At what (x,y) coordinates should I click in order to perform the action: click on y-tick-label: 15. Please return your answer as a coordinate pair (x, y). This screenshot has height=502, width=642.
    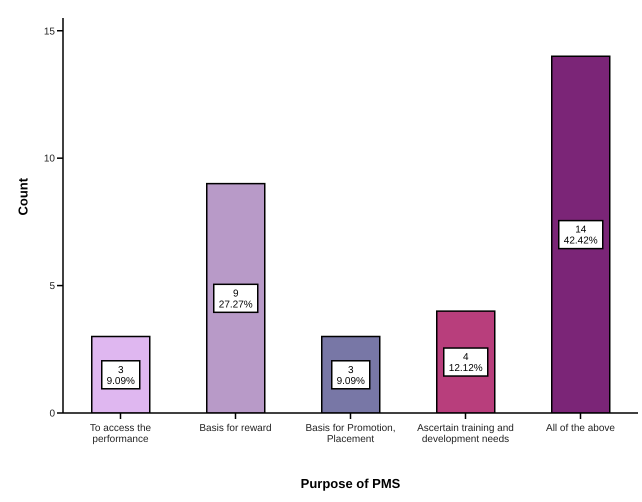
    Looking at the image, I should click on (50, 32).